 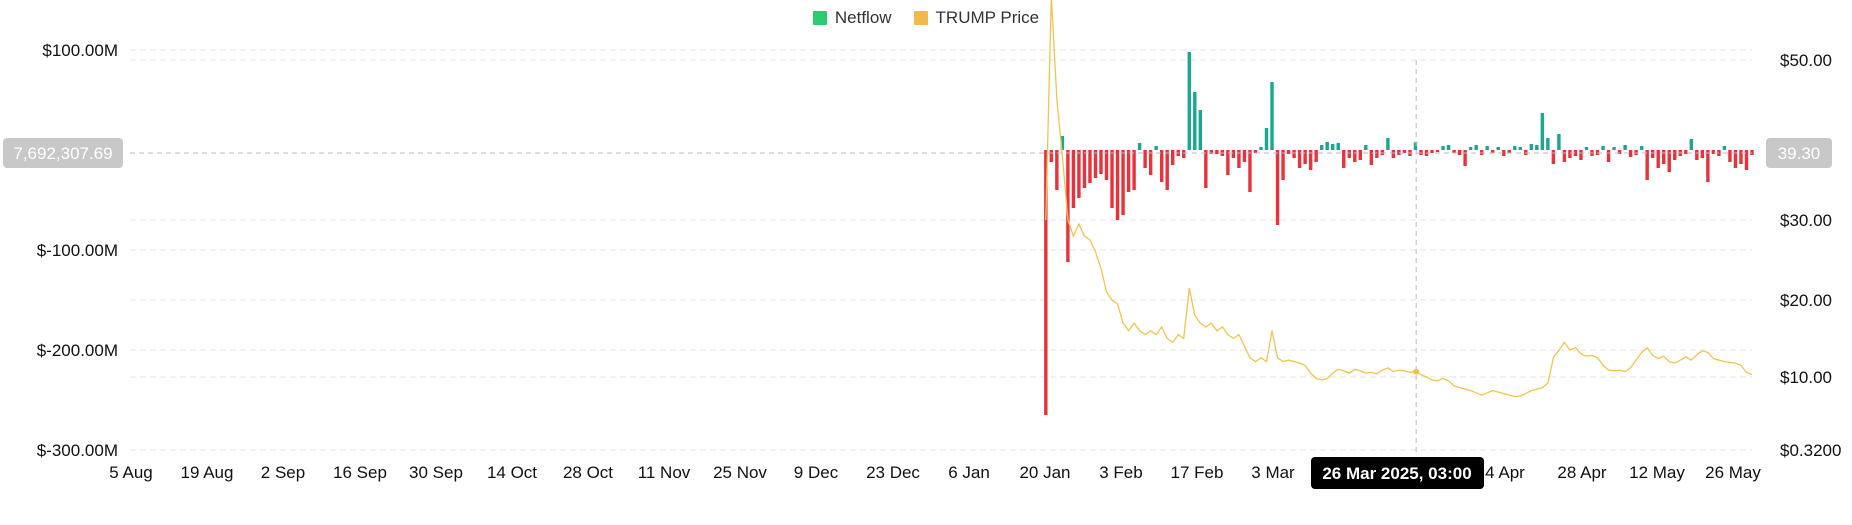 What do you see at coordinates (1657, 472) in the screenshot?
I see `x-axis-tick-label: 12 May` at bounding box center [1657, 472].